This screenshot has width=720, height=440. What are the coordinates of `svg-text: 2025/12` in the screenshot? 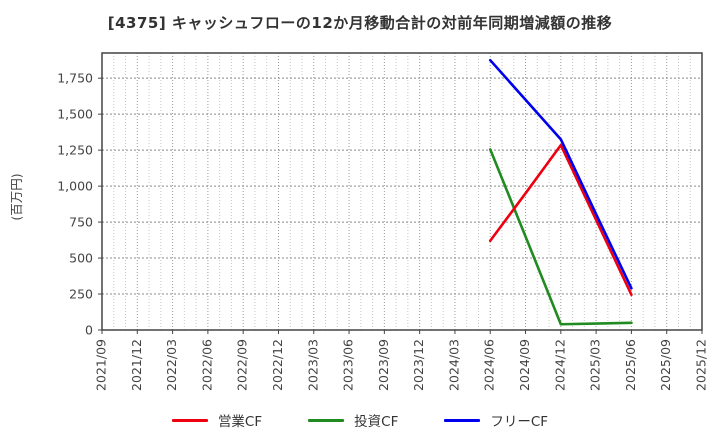 It's located at (701, 365).